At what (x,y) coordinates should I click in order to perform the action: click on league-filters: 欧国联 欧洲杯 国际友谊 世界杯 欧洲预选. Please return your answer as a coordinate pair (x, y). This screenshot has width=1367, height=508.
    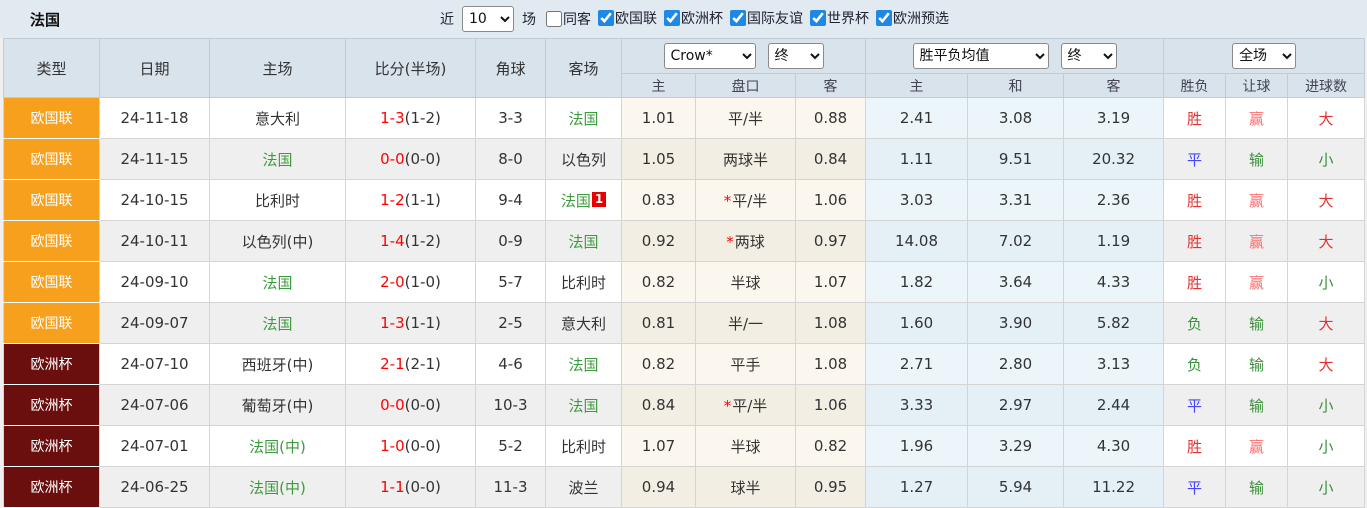
    Looking at the image, I should click on (770, 19).